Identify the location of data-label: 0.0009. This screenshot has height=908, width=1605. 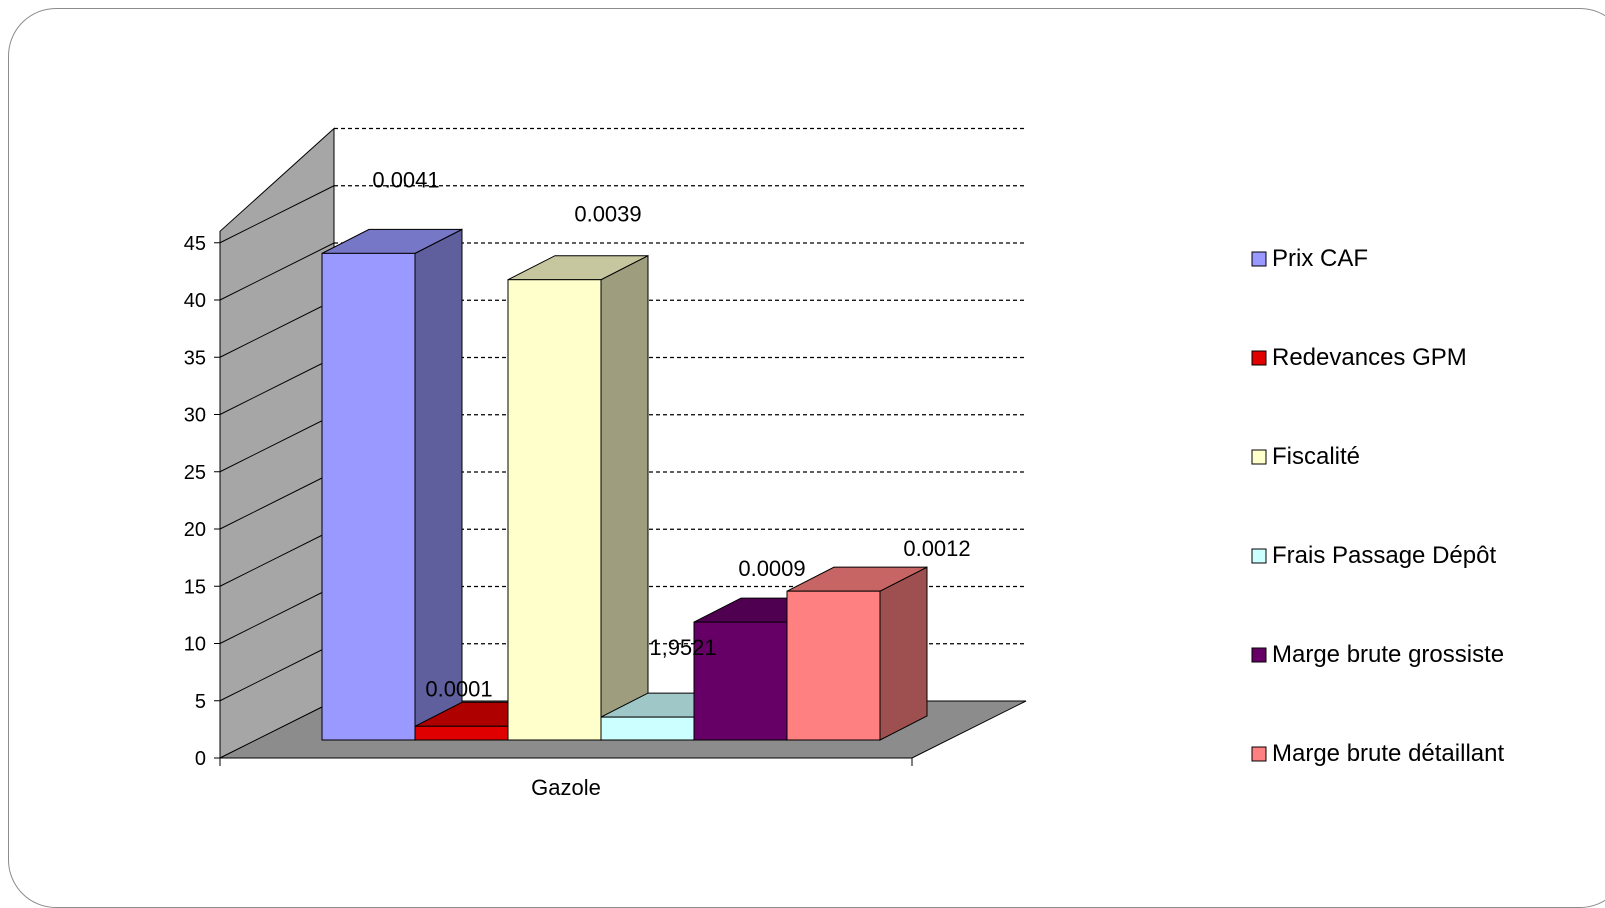
(771, 568).